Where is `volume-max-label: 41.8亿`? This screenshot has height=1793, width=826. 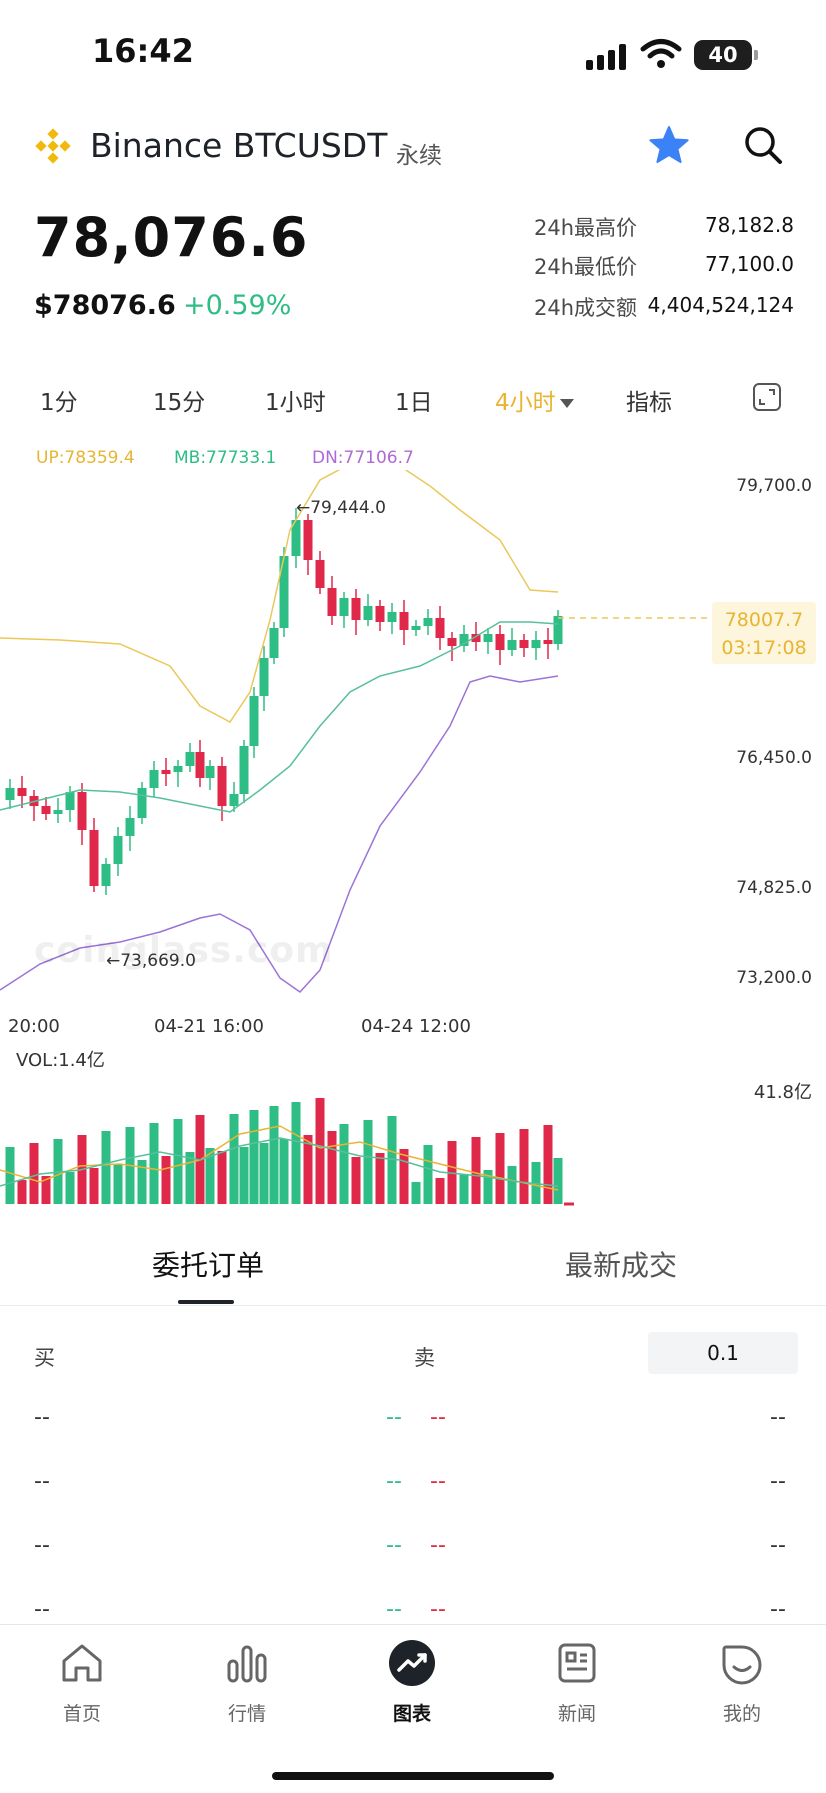 volume-max-label: 41.8亿 is located at coordinates (782, 1092).